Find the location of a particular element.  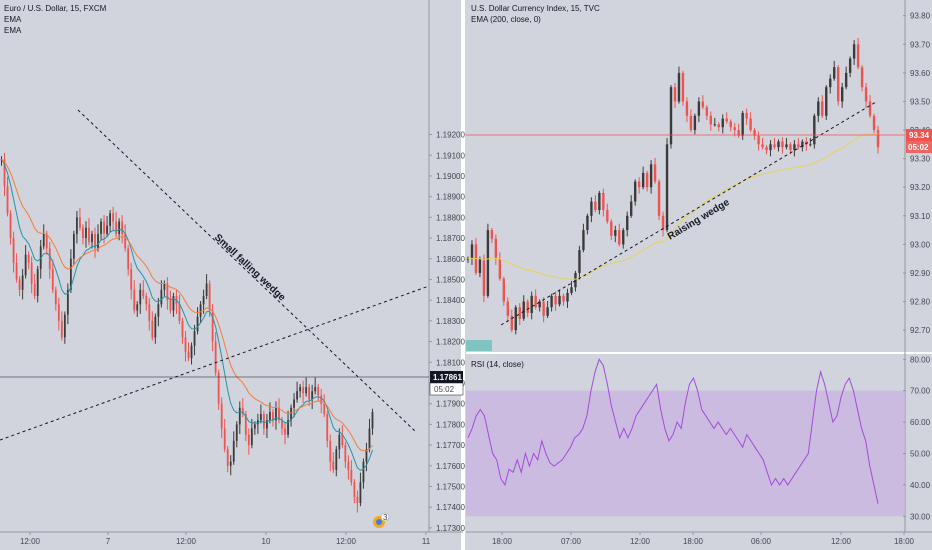

eur-y-tick-label: 1.17500 is located at coordinates (450, 486).